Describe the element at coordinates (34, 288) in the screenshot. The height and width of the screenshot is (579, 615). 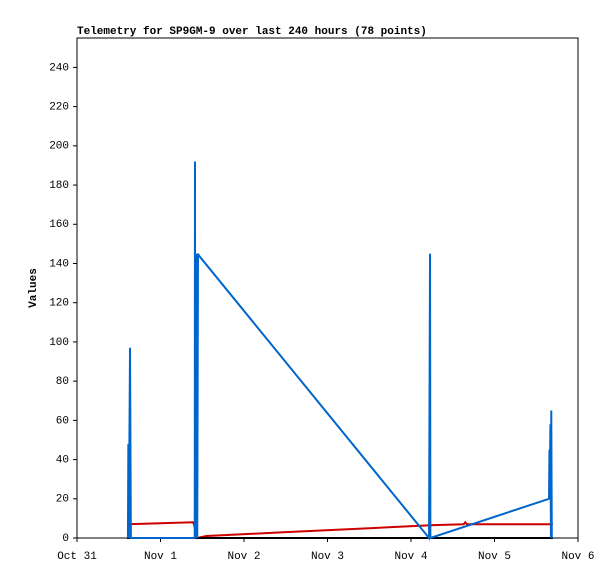
I see `y-axis-label: Values` at that location.